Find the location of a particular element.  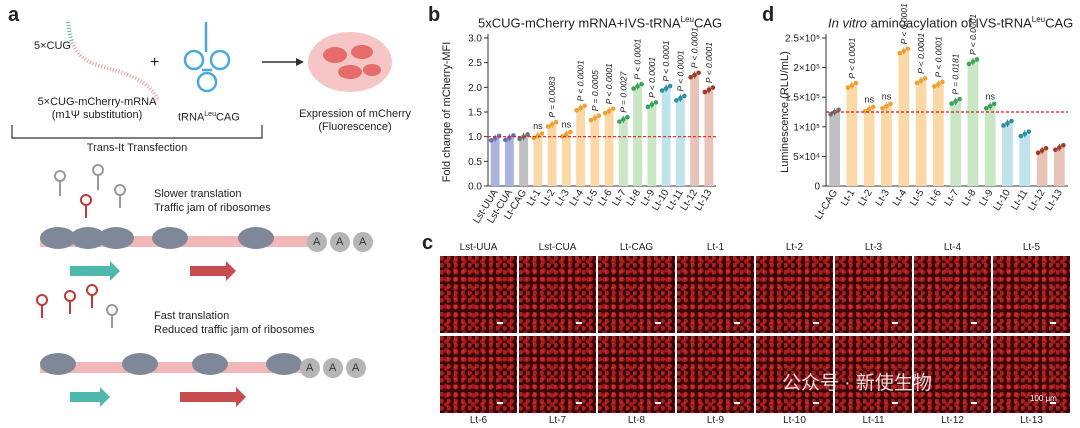

chart-b-annotation: ns is located at coordinates (567, 125).